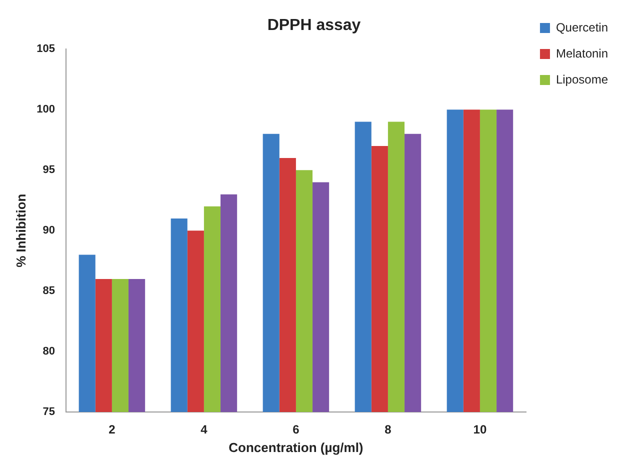 The width and height of the screenshot is (628, 464). Describe the element at coordinates (48, 291) in the screenshot. I see `y-tick-label: 85` at that location.